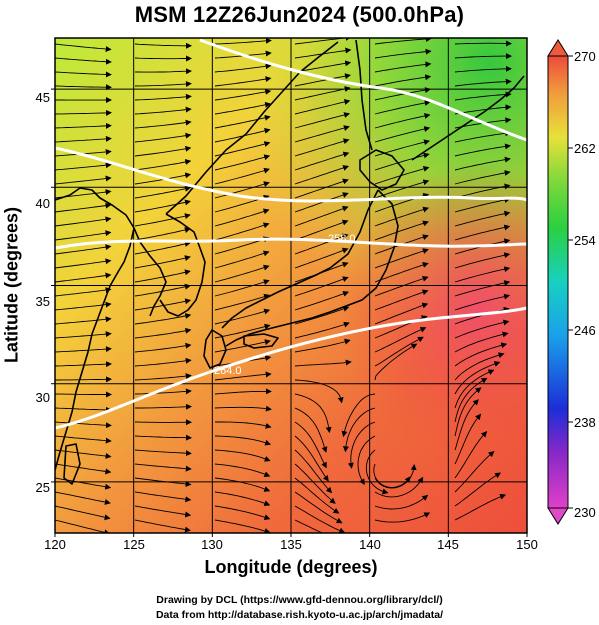 The width and height of the screenshot is (599, 625). What do you see at coordinates (43, 301) in the screenshot?
I see `y-tick-label: 35` at bounding box center [43, 301].